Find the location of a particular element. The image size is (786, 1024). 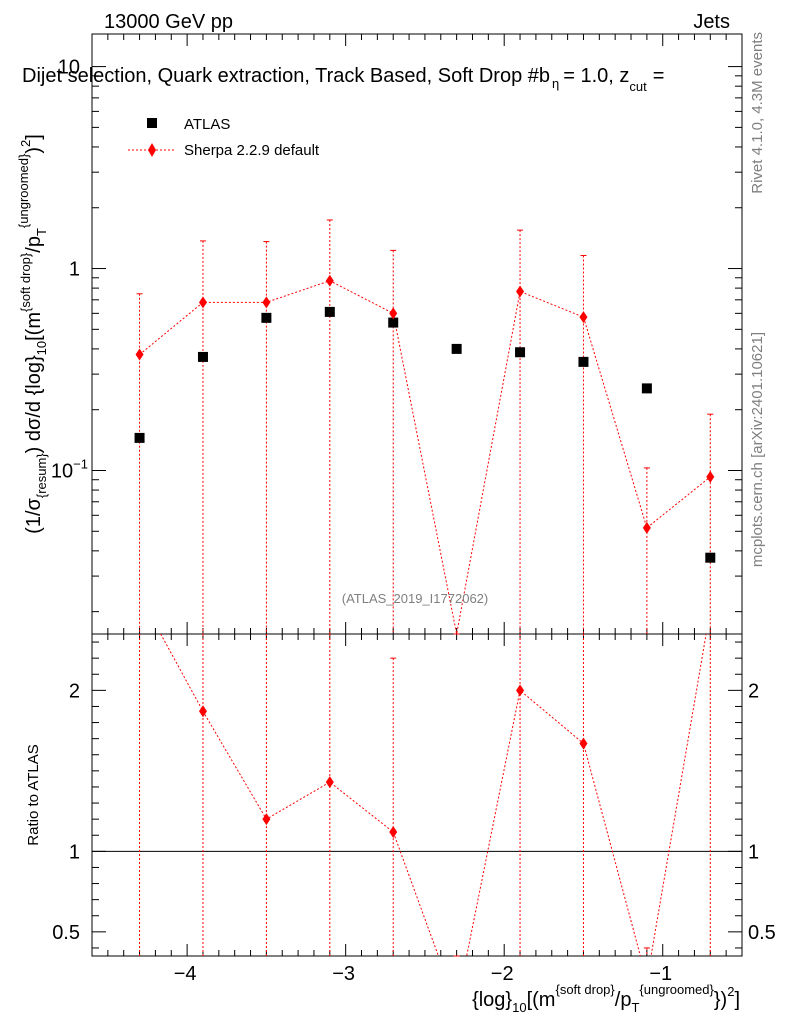

y-title-p6: ] is located at coordinates (34, 137).